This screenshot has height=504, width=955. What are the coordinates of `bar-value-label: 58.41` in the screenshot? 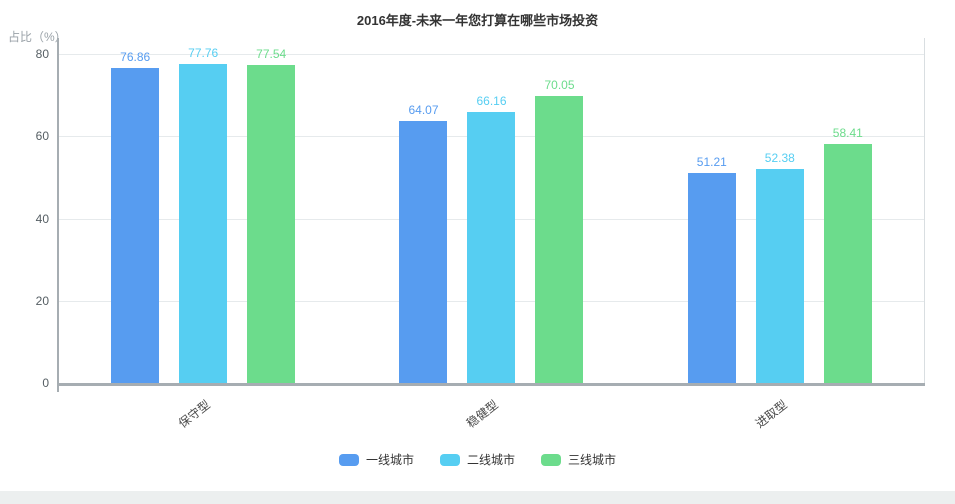 It's located at (847, 132).